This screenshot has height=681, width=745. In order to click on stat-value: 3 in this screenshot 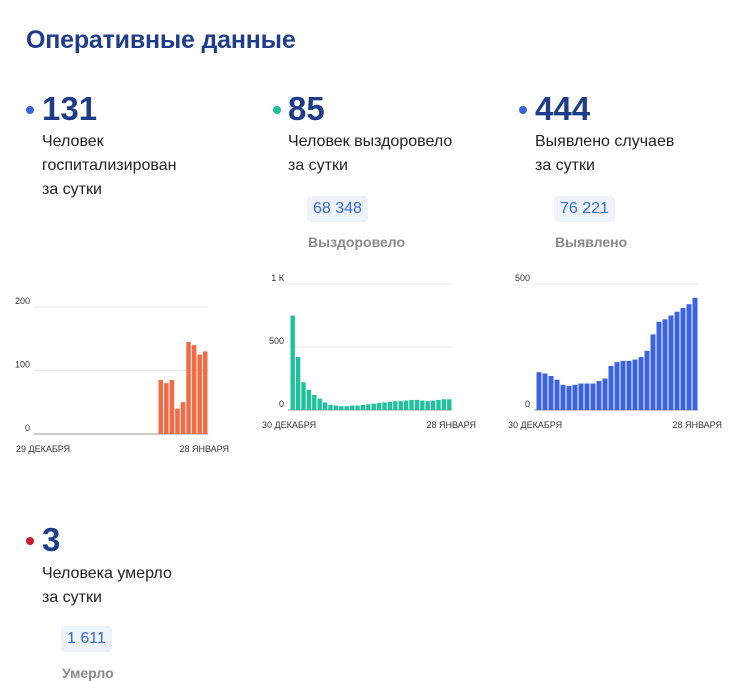, I will do `click(51, 539)`.